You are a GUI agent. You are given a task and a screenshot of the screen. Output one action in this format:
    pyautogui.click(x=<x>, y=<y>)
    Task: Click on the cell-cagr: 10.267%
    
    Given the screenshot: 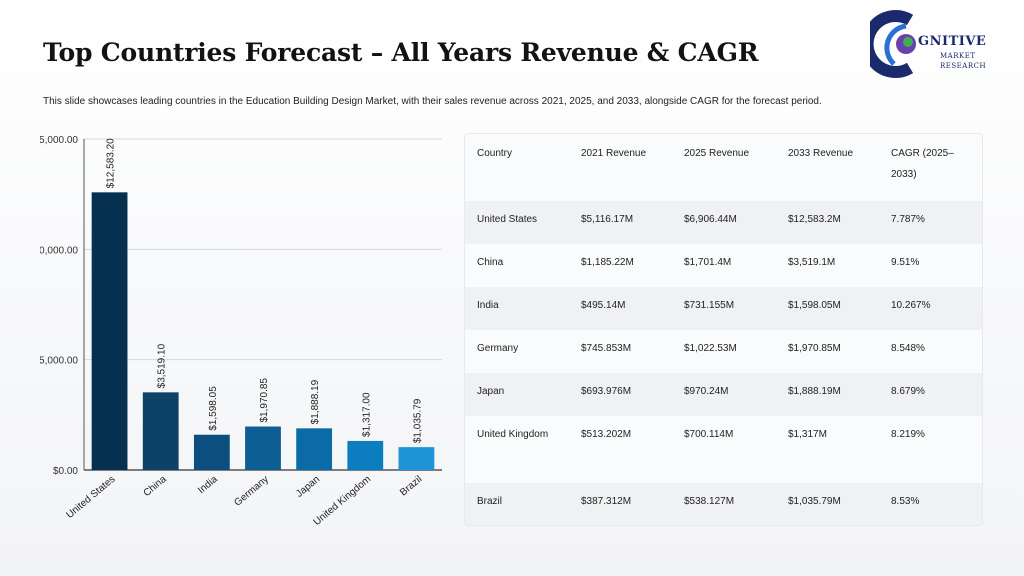 What is the action you would take?
    pyautogui.click(x=911, y=305)
    